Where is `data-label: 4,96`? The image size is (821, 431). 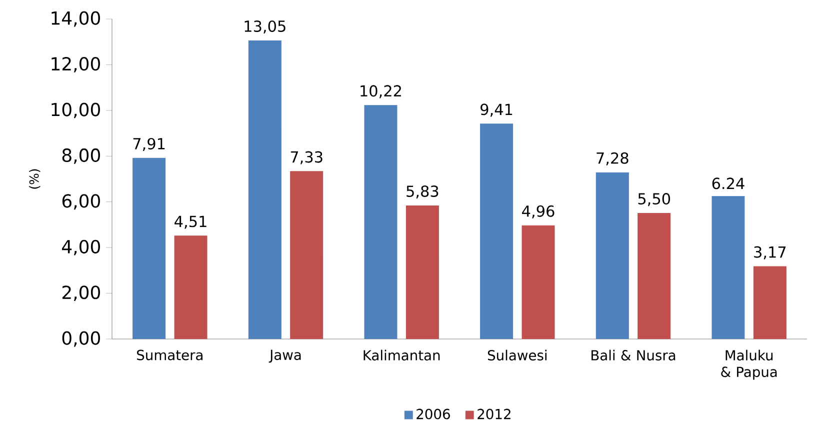 data-label: 4,96 is located at coordinates (538, 211).